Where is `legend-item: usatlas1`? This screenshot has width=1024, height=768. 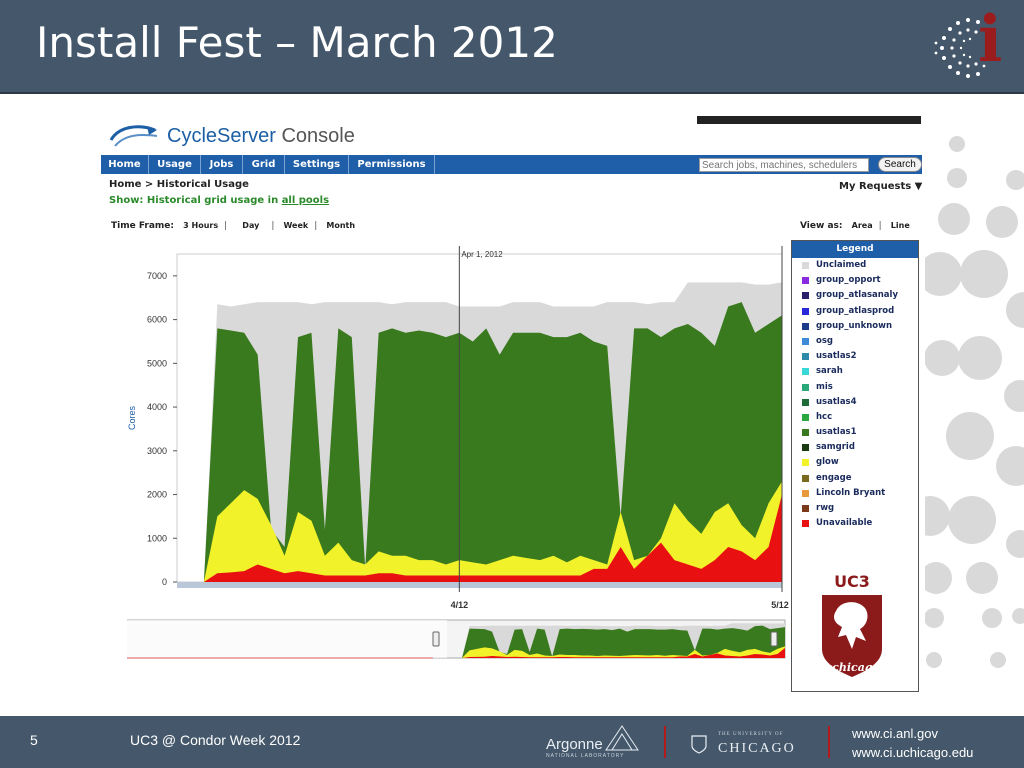
legend-item: usatlas1 is located at coordinates (855, 432).